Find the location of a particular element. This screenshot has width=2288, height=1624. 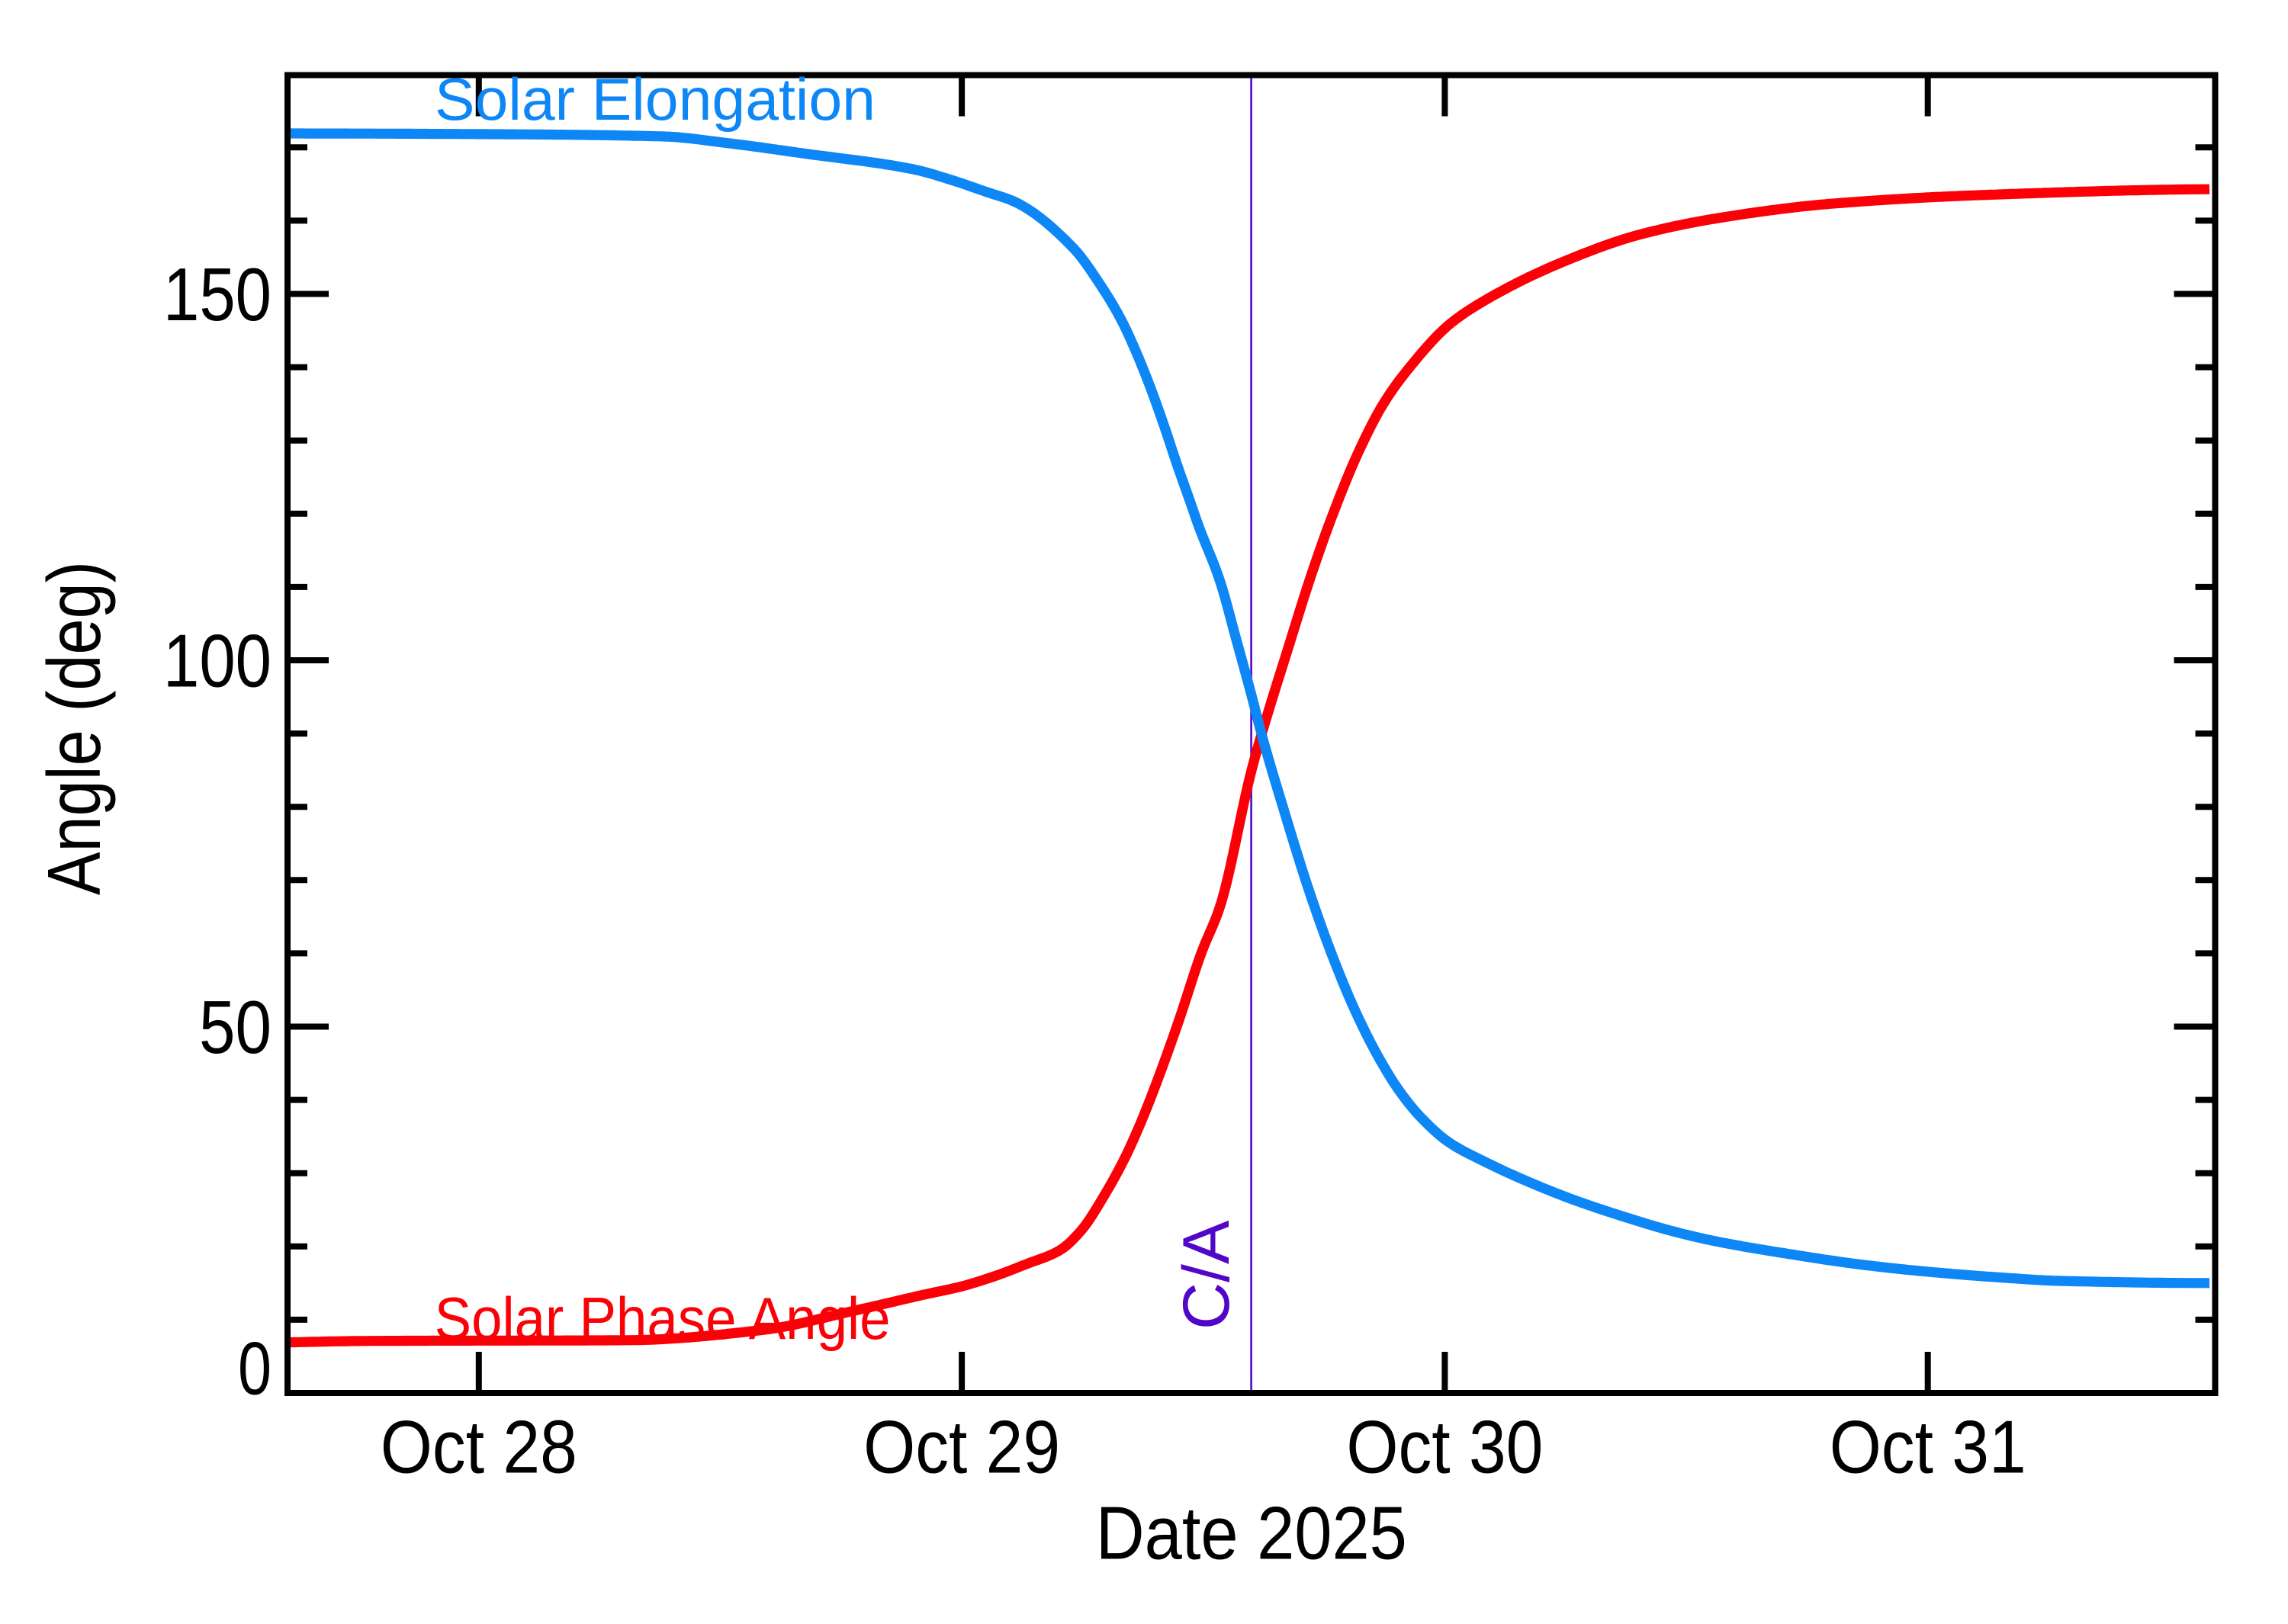

svg-text: Angle (deg) is located at coordinates (74, 728).